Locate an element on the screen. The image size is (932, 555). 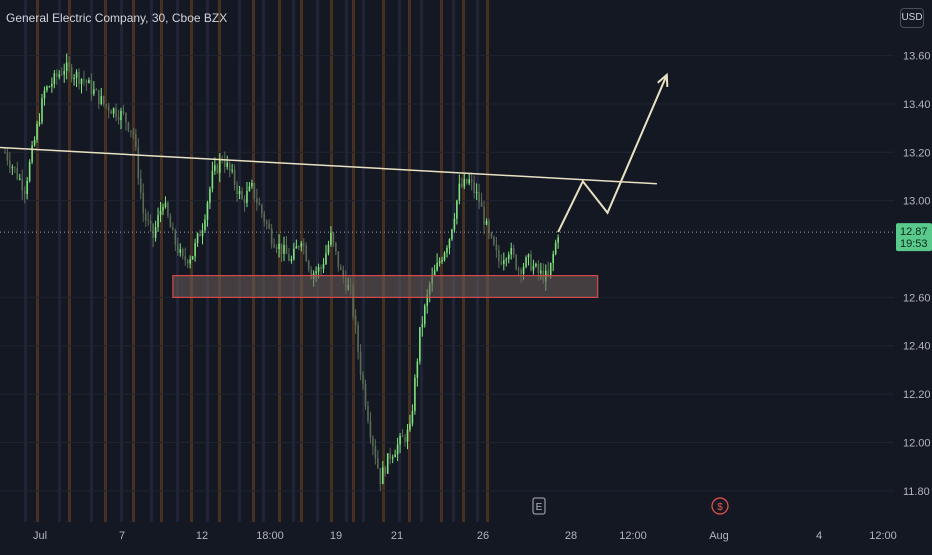
price-tick-label: 13.20 is located at coordinates (917, 153).